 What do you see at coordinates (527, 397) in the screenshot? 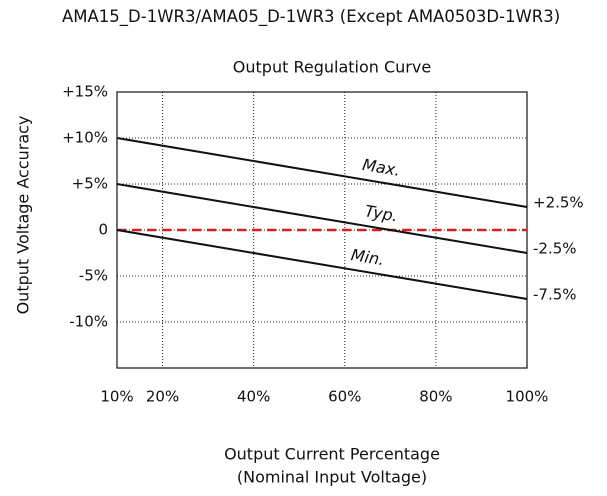
I see `x-tick-label: 100%` at bounding box center [527, 397].